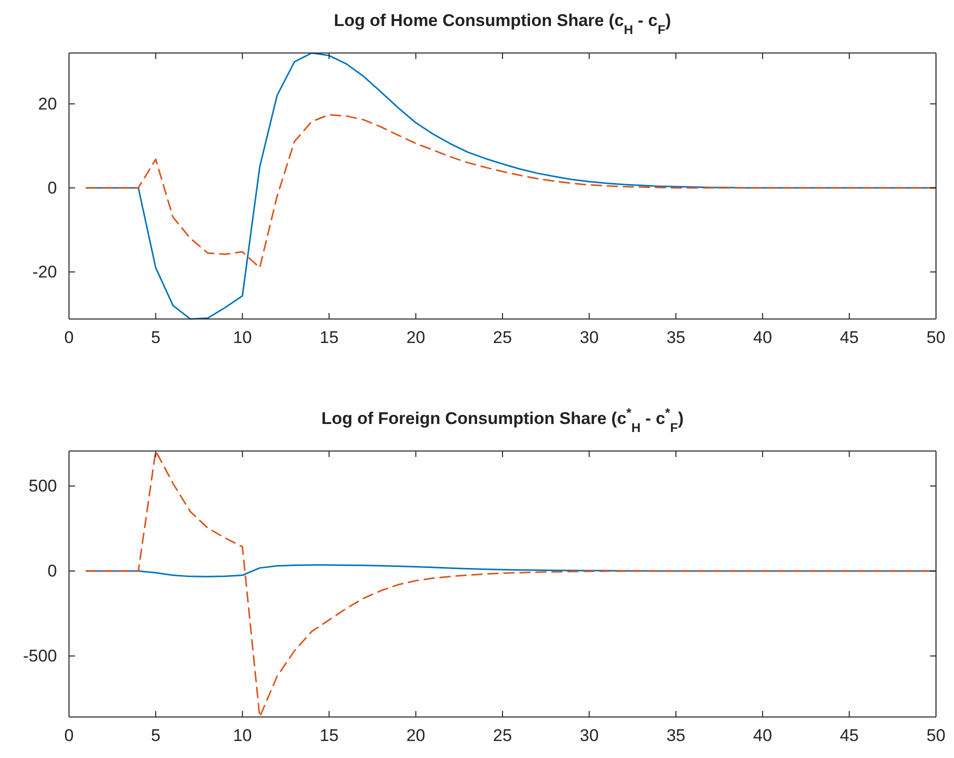 This screenshot has width=954, height=758. I want to click on y-tick-label: 500, so click(42, 486).